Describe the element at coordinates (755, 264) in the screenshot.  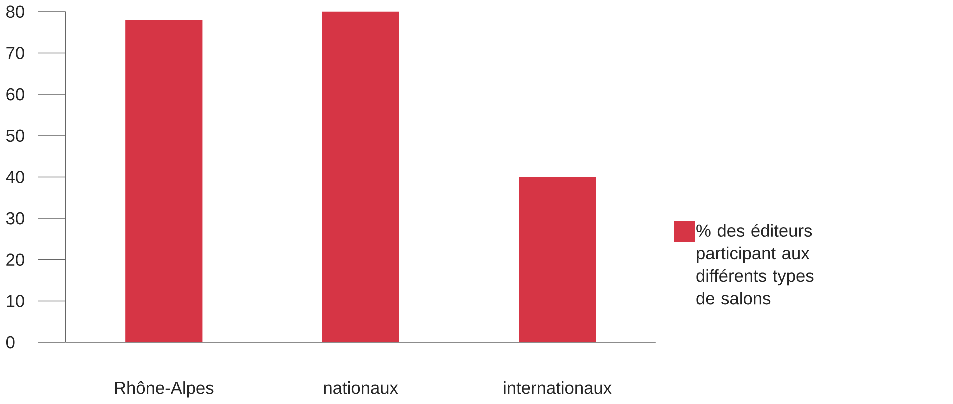
I see `legend-label: % des éditeurs participant aux différents types de salons` at that location.